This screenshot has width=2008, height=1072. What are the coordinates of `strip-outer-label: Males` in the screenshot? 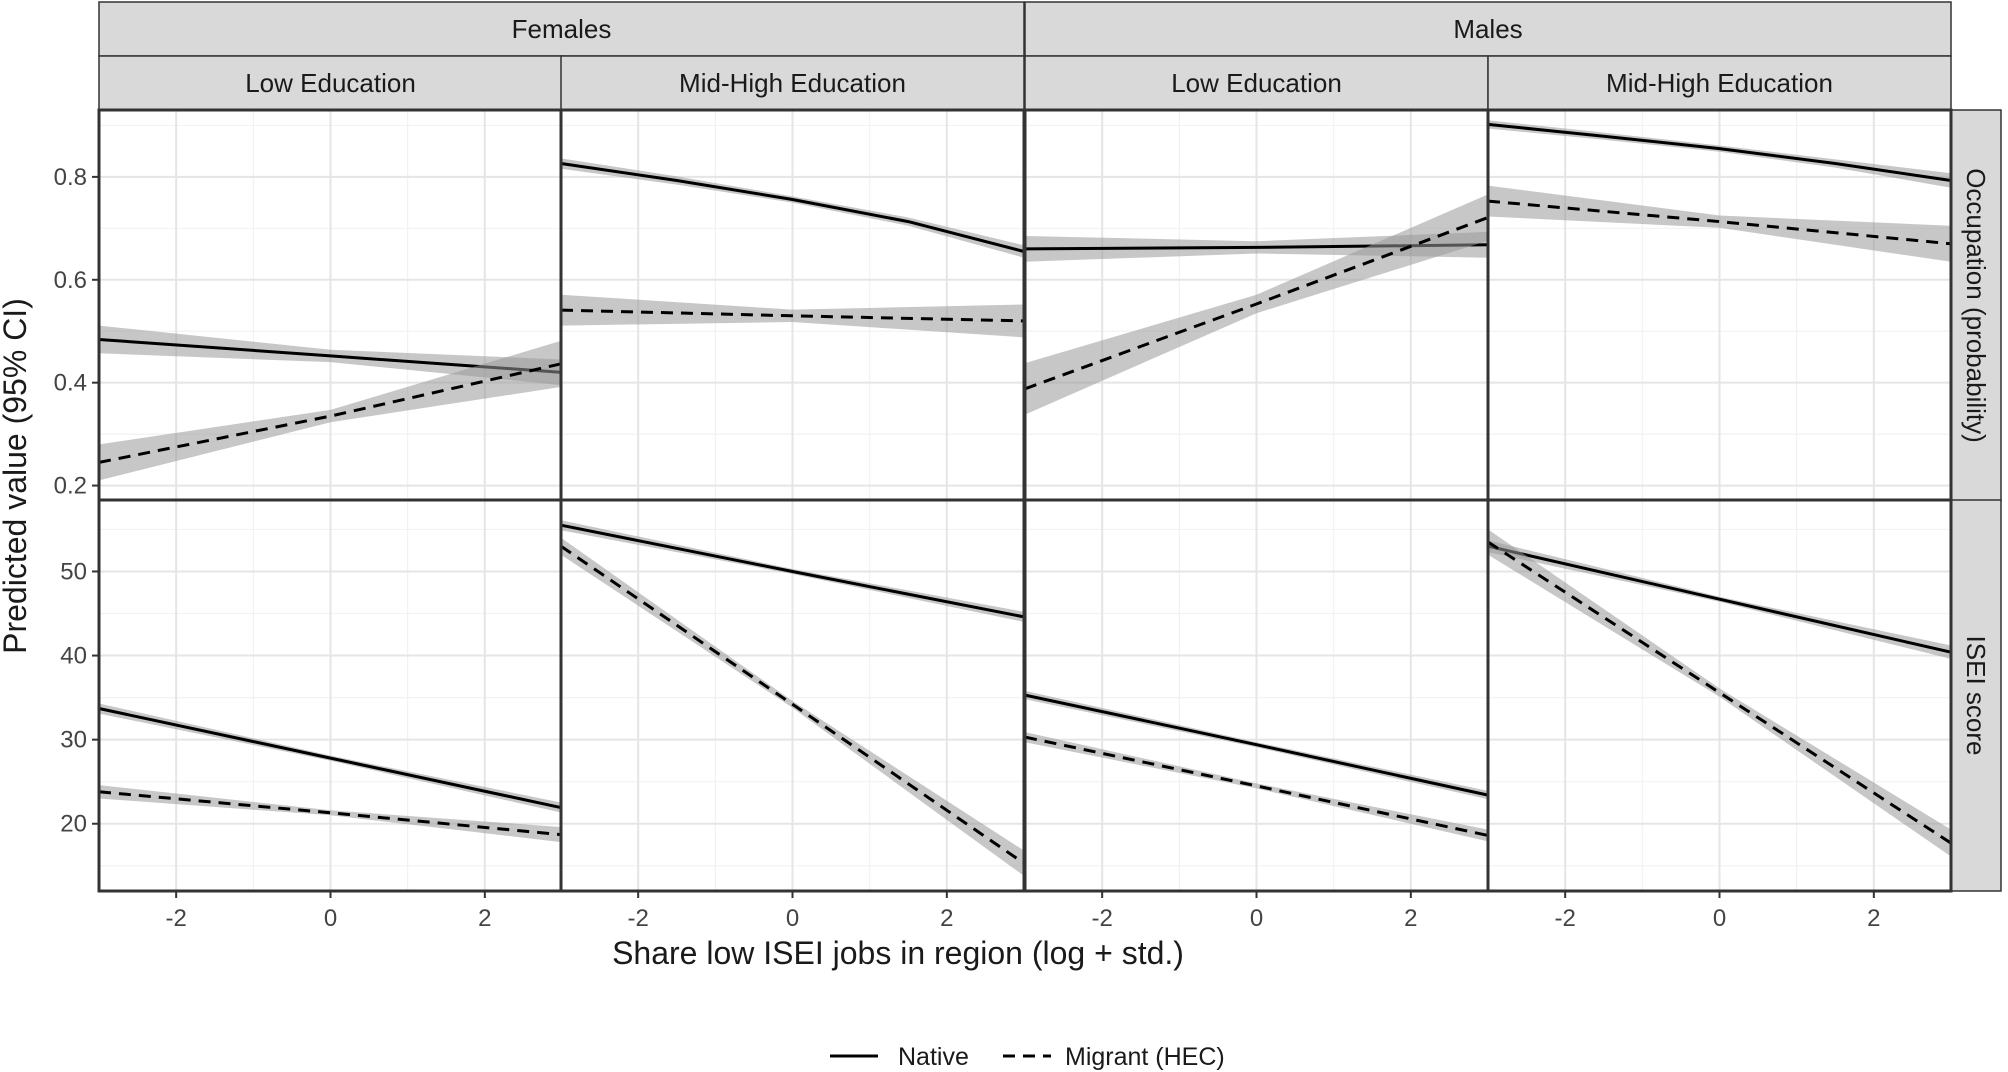 It's located at (1487, 29).